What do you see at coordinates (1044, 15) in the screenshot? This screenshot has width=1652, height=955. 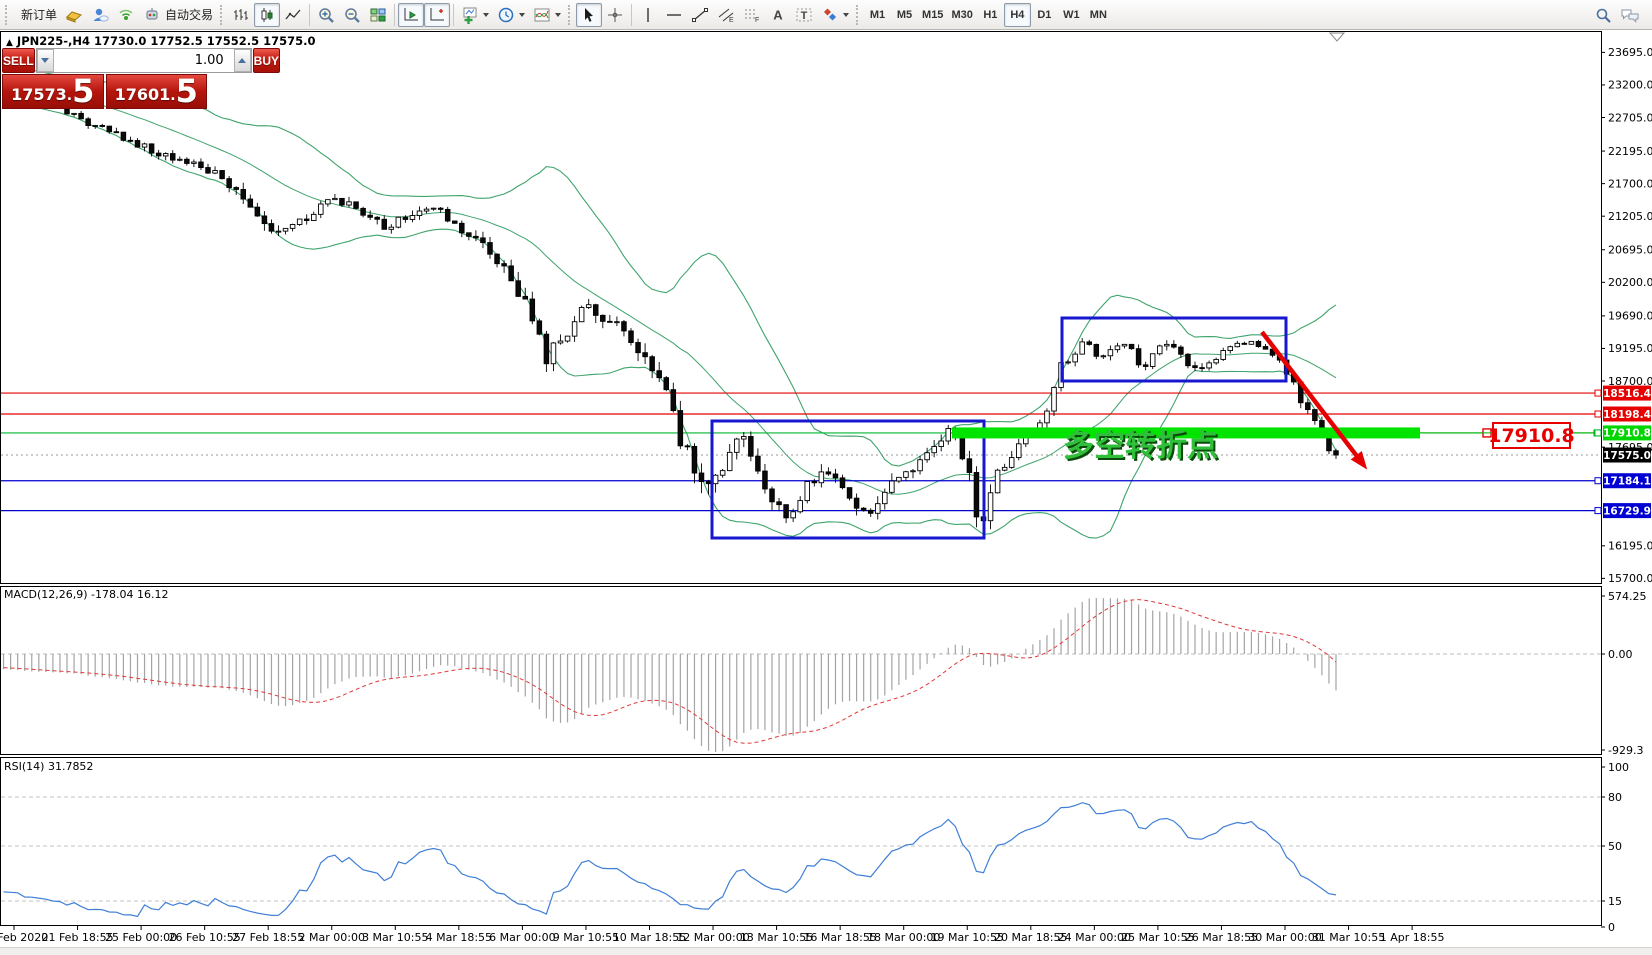 I see `timeframe-d1-button: D1` at bounding box center [1044, 15].